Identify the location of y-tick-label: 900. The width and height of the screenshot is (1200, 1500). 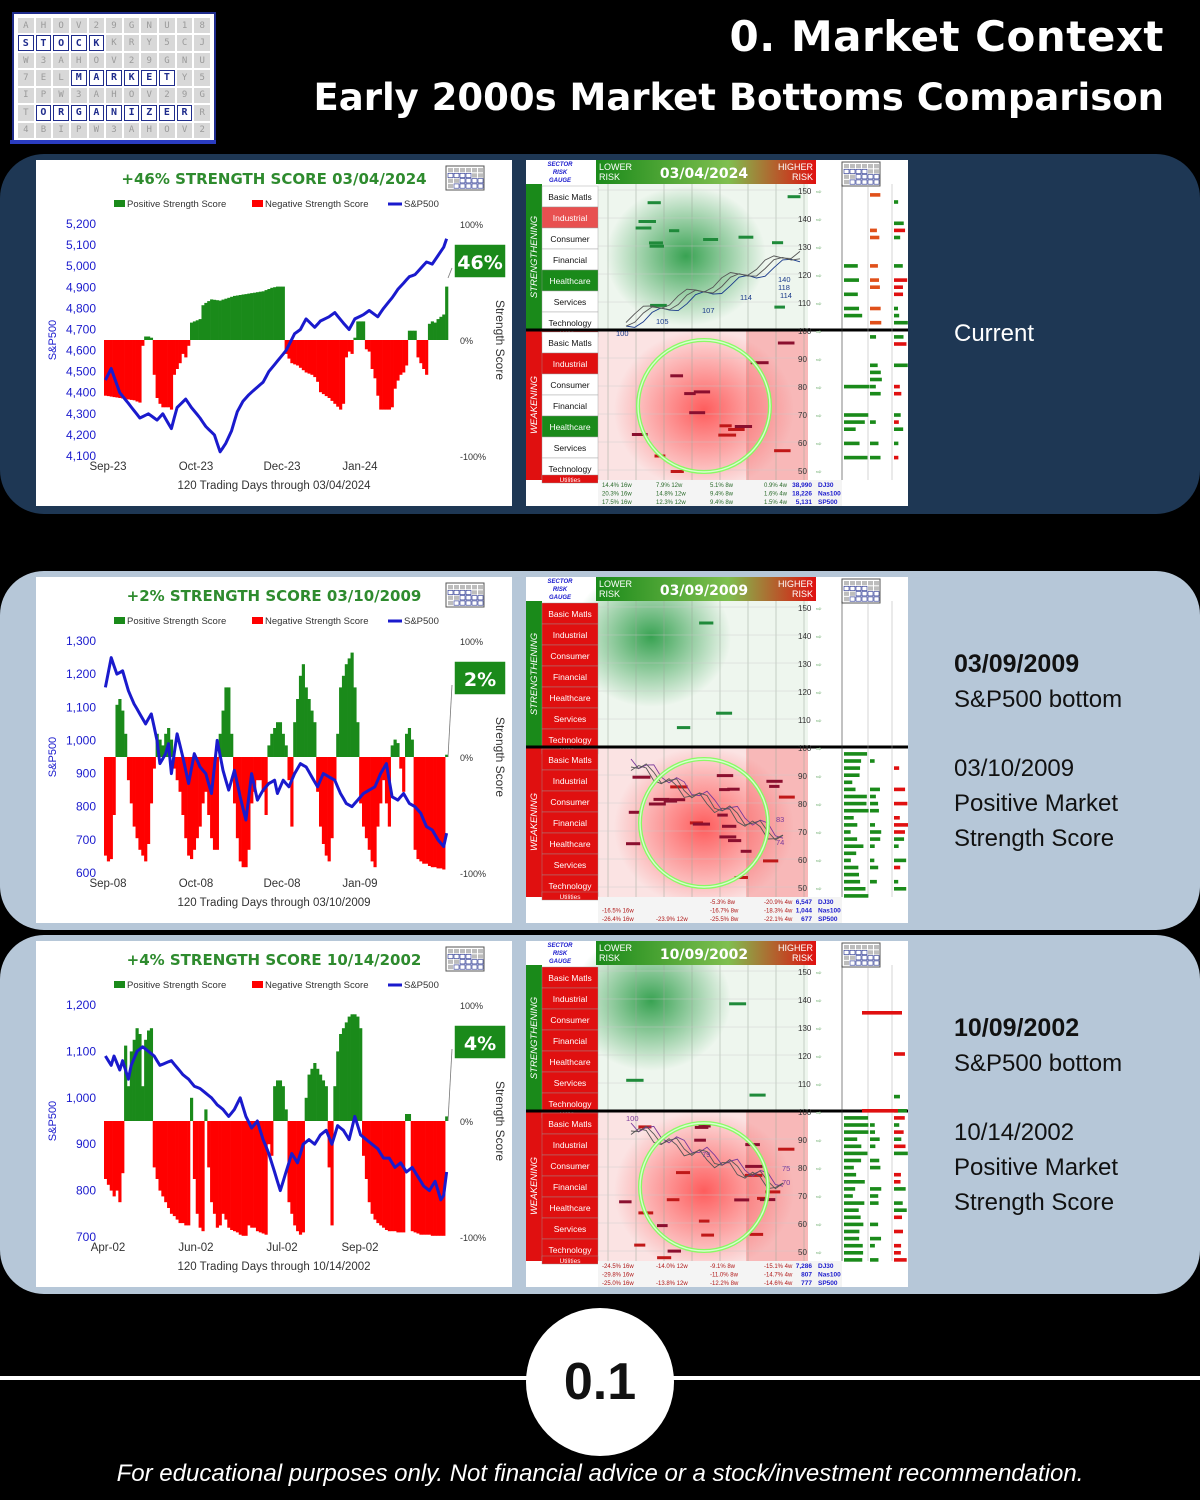
(86, 1144).